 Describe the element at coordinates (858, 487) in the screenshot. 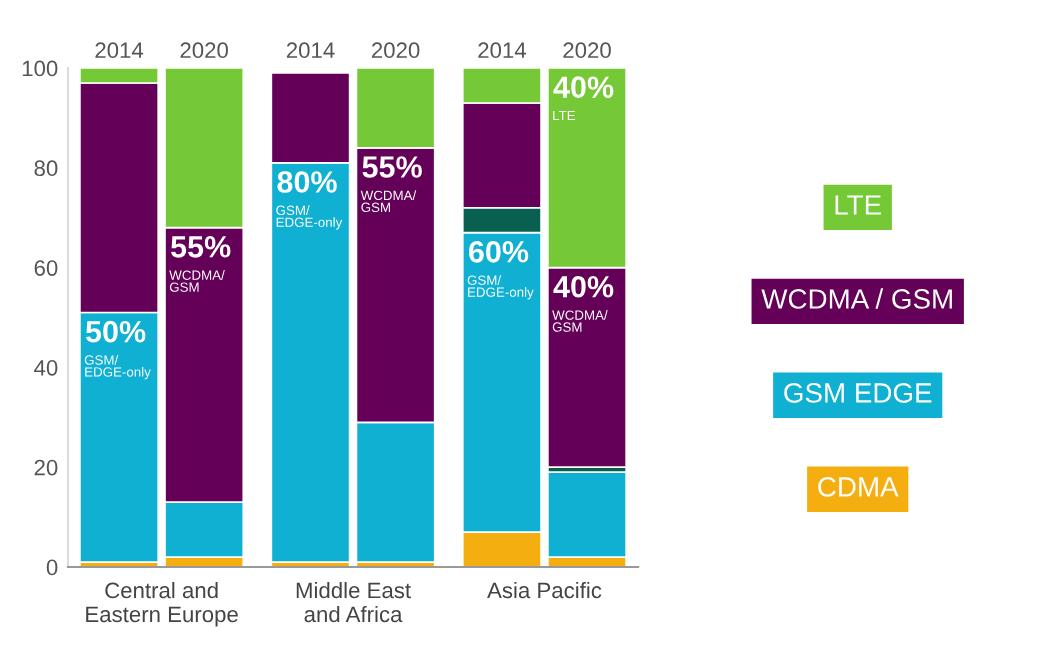

I see `text: CDMA` at that location.